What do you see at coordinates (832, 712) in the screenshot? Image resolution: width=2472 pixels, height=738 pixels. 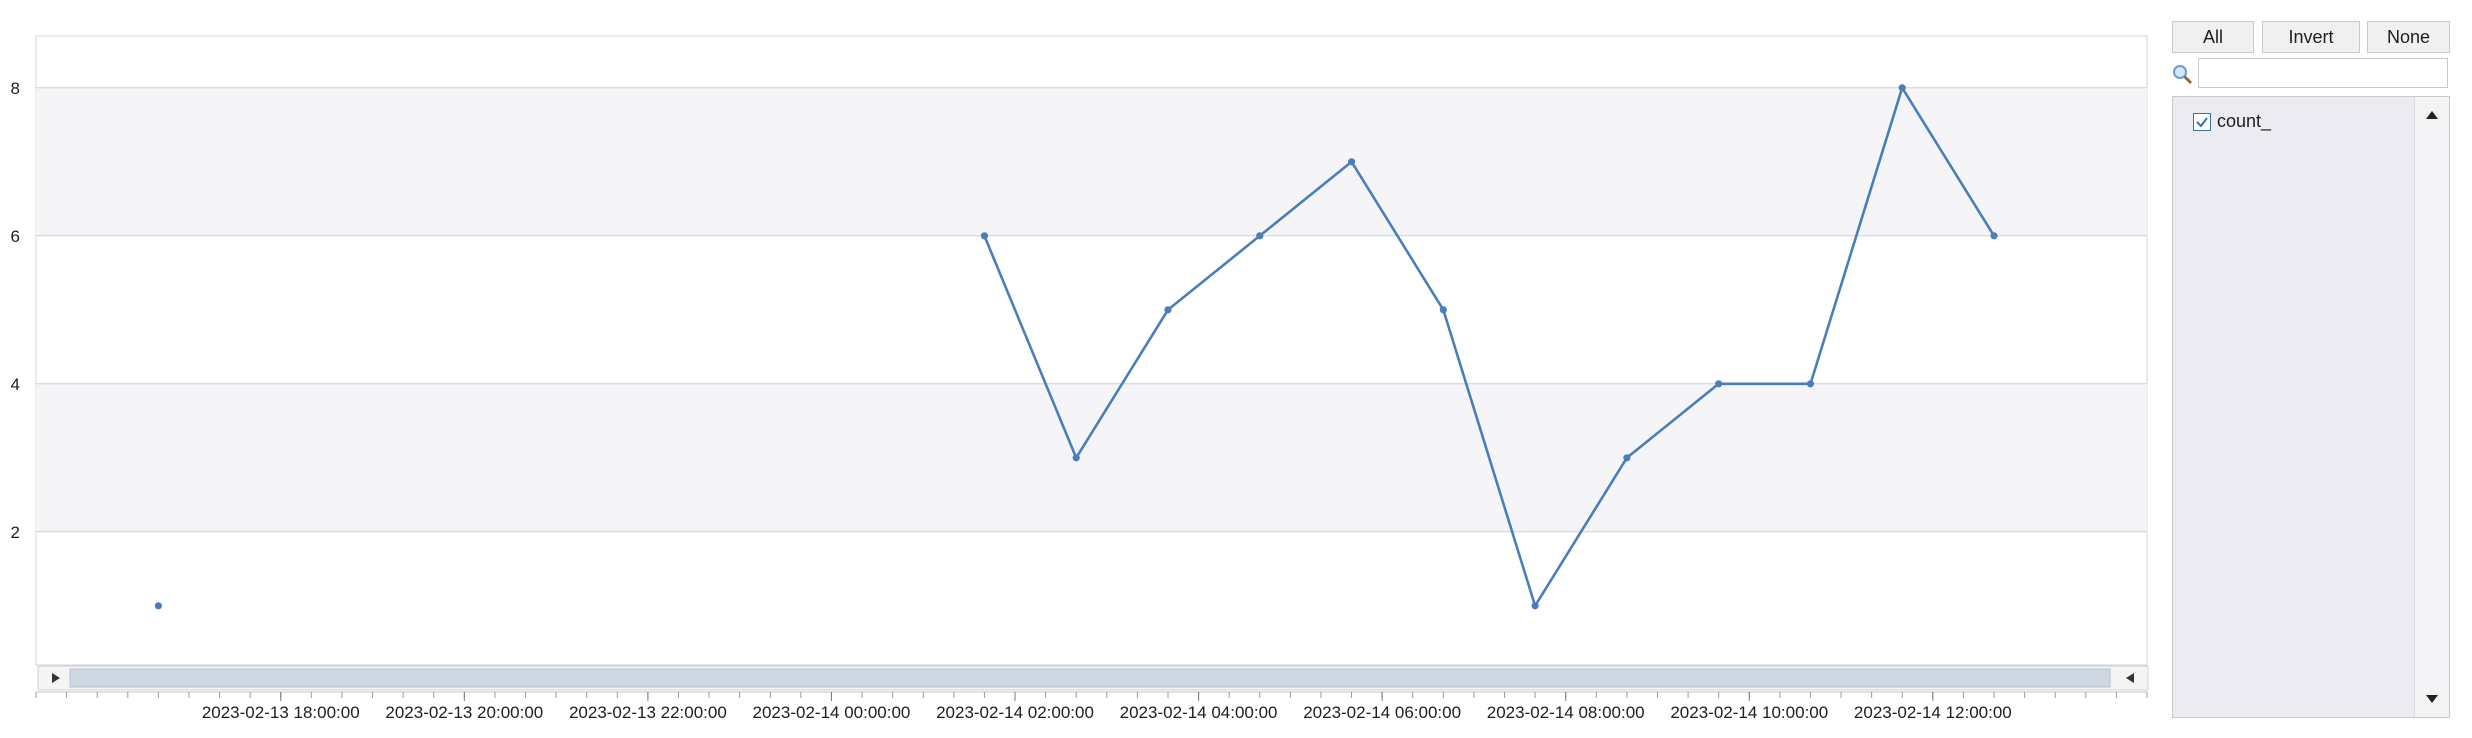 I see `x-tick-label: 2023-02-14 00:00:00` at bounding box center [832, 712].